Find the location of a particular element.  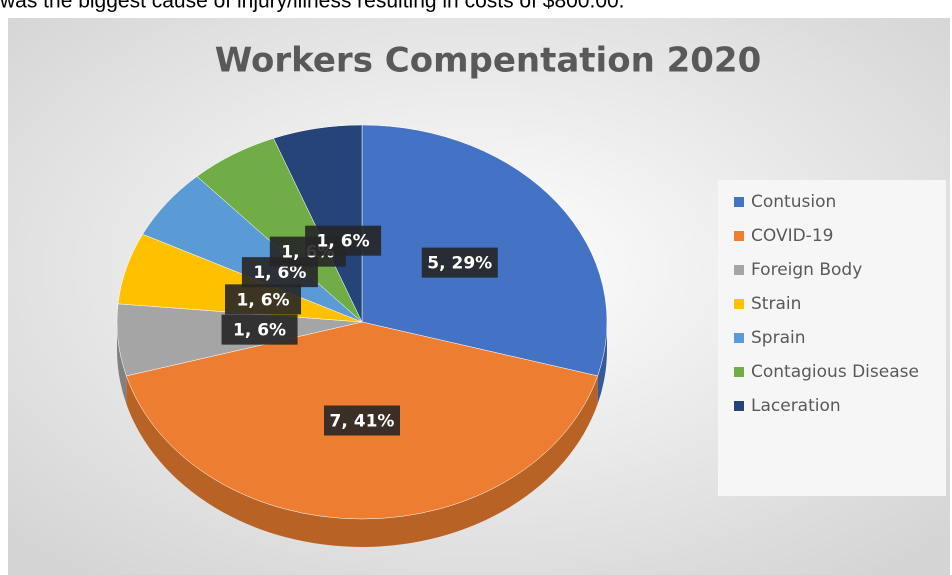

legend-label: Sprain is located at coordinates (778, 338).